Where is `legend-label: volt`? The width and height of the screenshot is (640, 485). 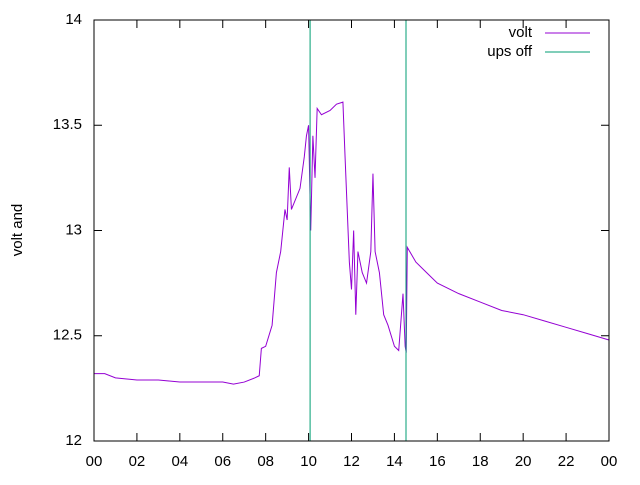
legend-label: volt is located at coordinates (521, 32).